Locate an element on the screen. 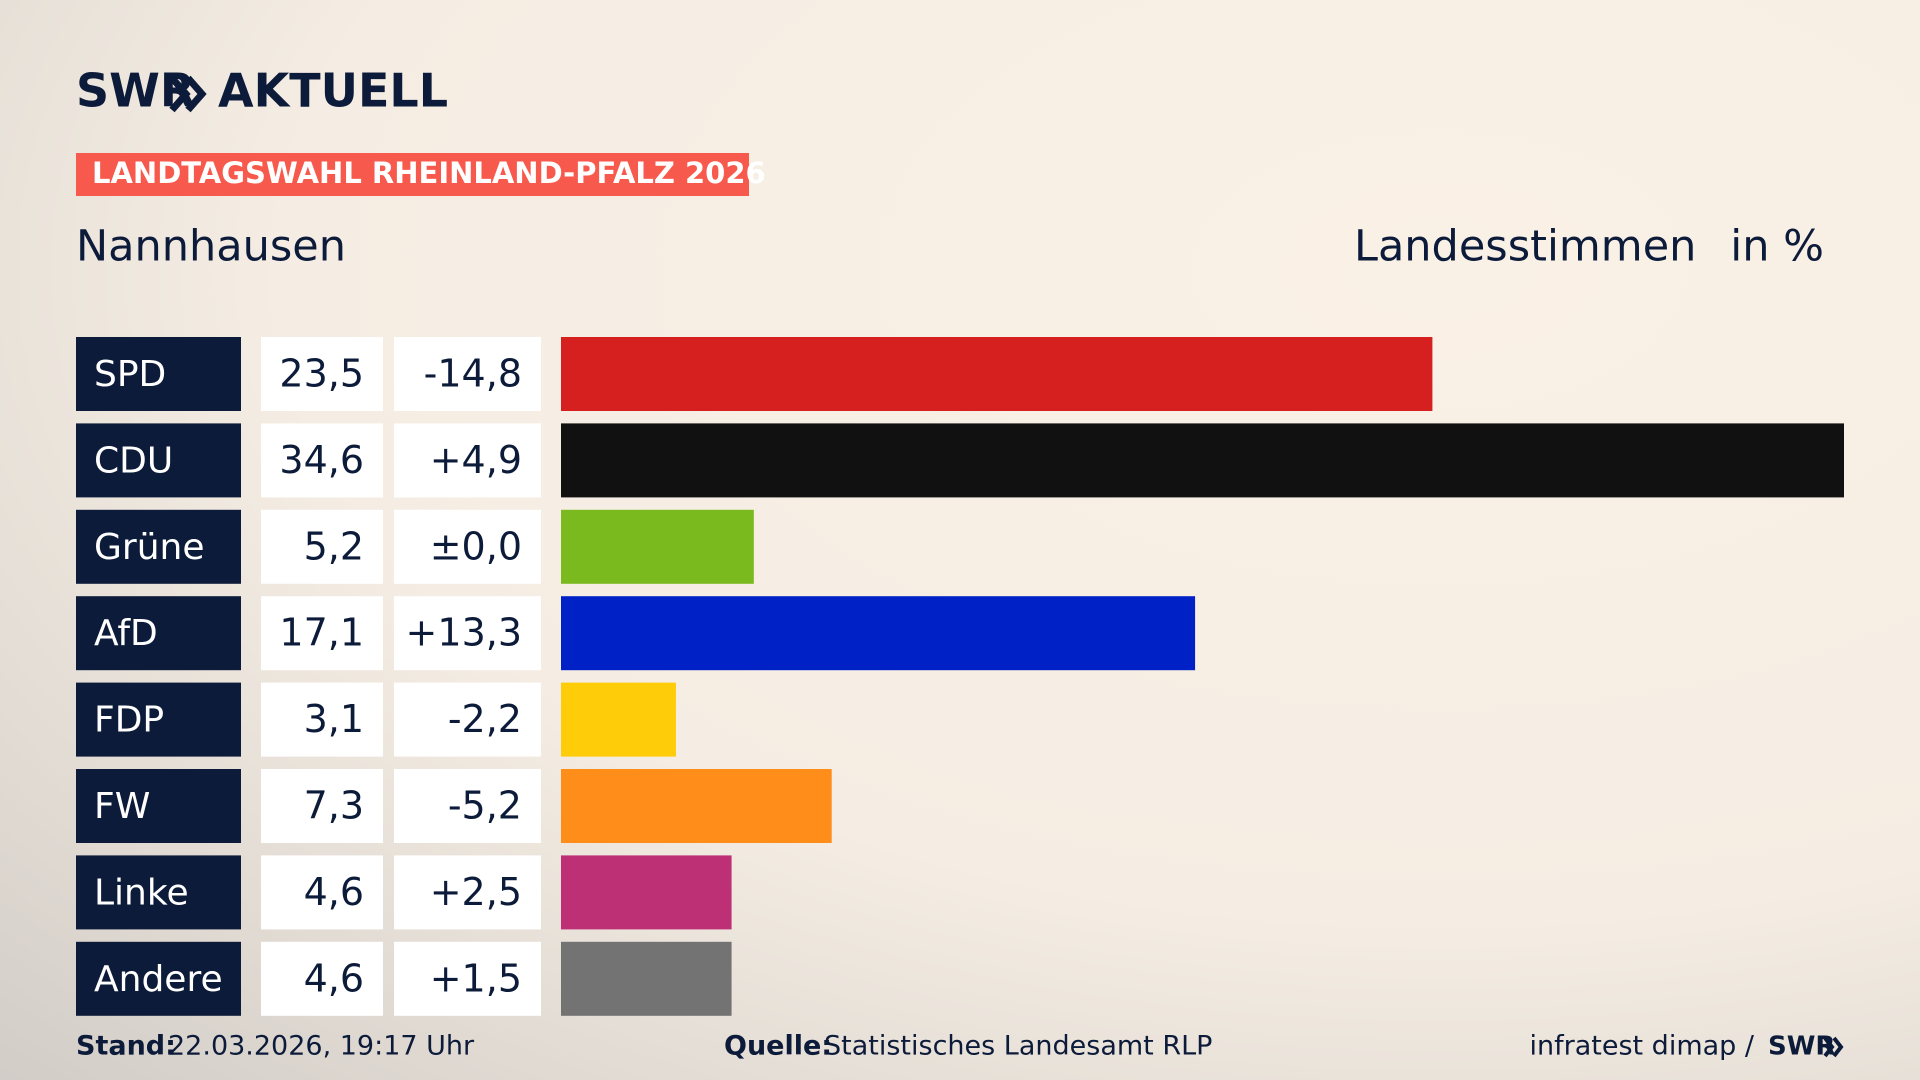 The height and width of the screenshot is (1080, 1920). tag-box is located at coordinates (412, 174).